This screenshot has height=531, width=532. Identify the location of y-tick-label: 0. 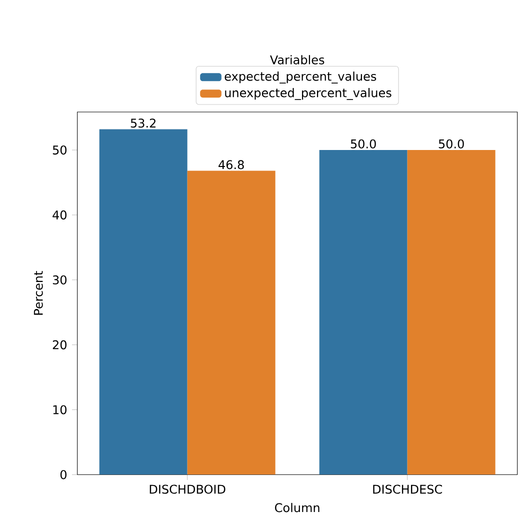
(63, 475).